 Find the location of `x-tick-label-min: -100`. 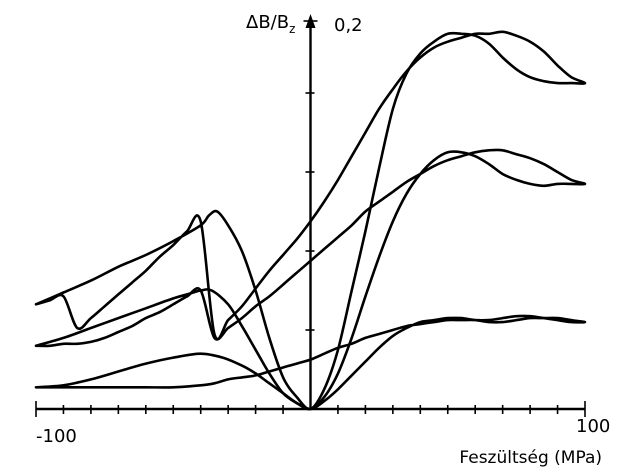

x-tick-label-min: -100 is located at coordinates (56, 436).